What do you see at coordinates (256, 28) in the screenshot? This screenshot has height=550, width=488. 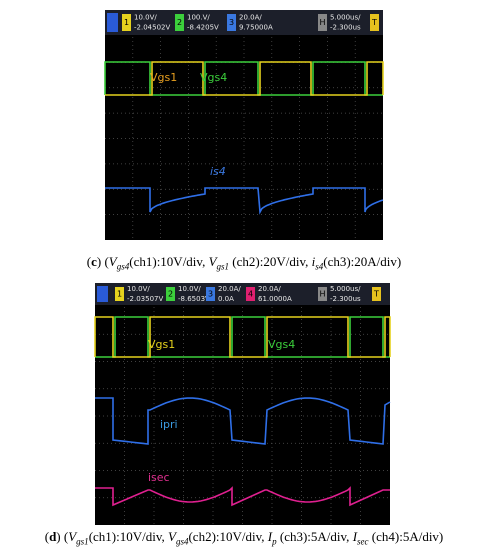 I see `channel-offset: 9.75000A` at bounding box center [256, 28].